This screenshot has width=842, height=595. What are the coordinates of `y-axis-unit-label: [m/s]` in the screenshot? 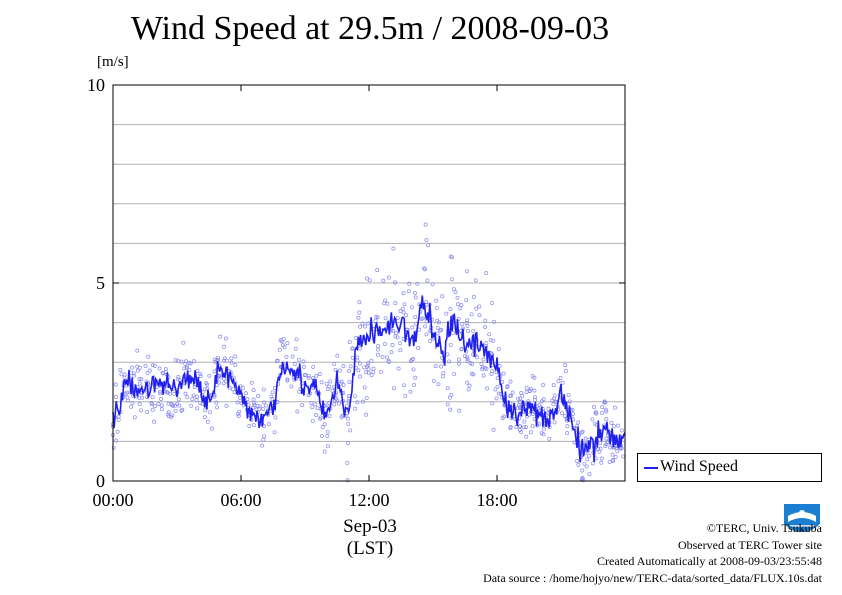 It's located at (113, 62).